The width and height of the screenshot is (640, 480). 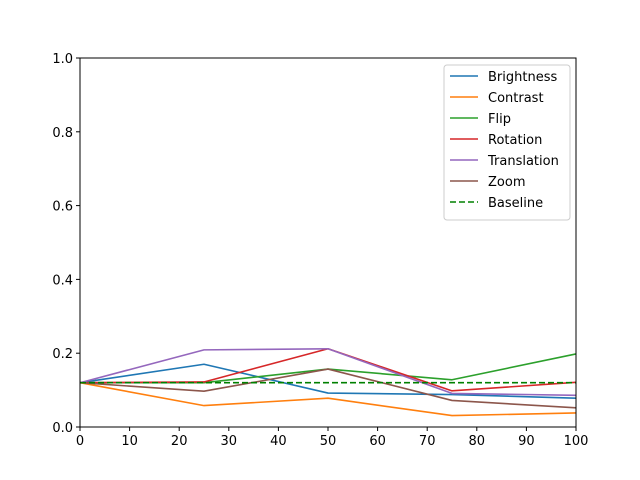 What do you see at coordinates (62, 133) in the screenshot?
I see `y-tick-label: 0.8` at bounding box center [62, 133].